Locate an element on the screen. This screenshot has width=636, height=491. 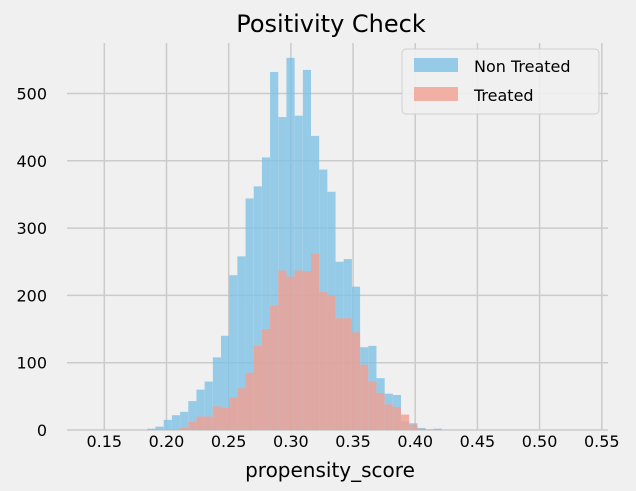
y-tick-label: 100 is located at coordinates (31, 363).